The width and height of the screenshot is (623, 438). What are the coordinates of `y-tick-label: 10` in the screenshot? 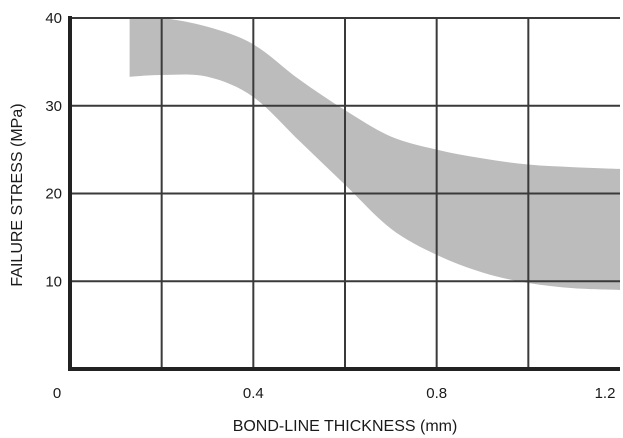 It's located at (53, 281).